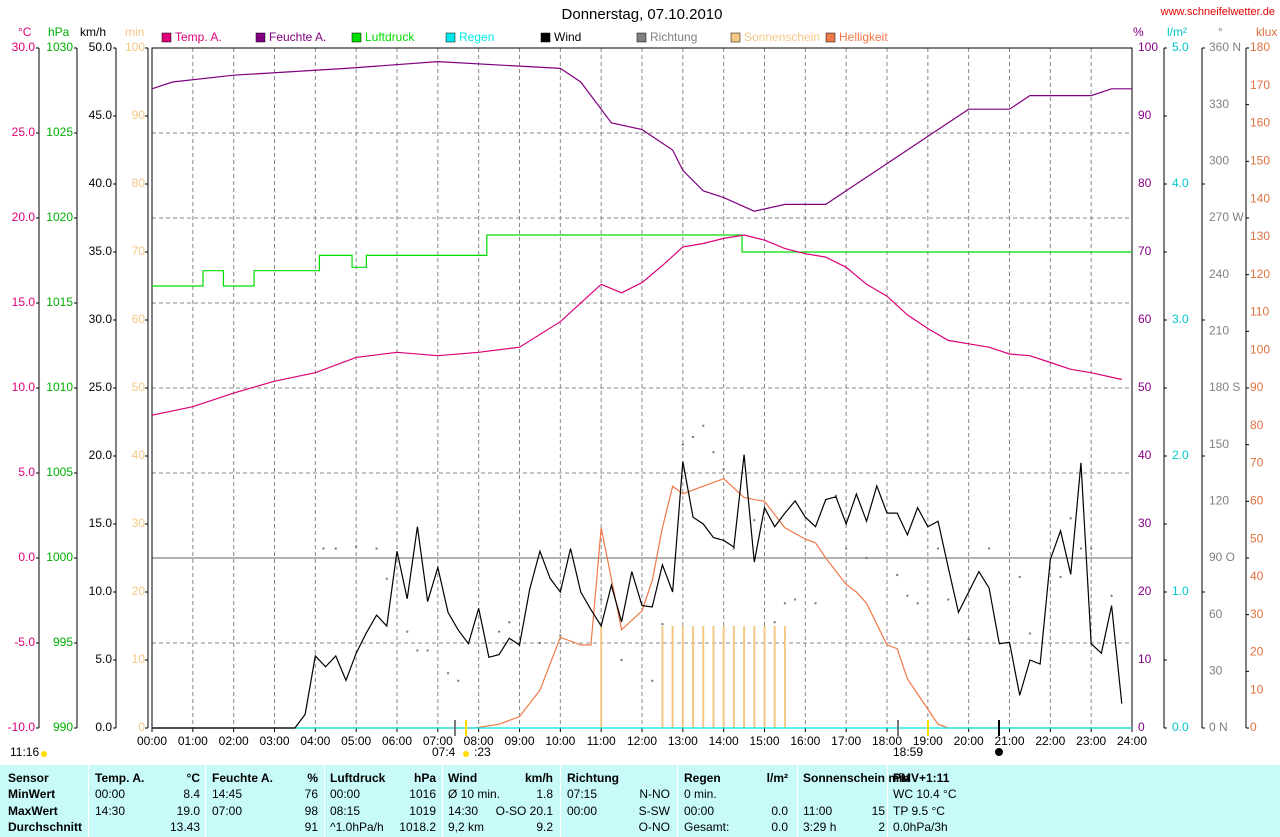  Describe the element at coordinates (357, 827) in the screenshot. I see `table-cell: ^1.0hPa/h` at that location.